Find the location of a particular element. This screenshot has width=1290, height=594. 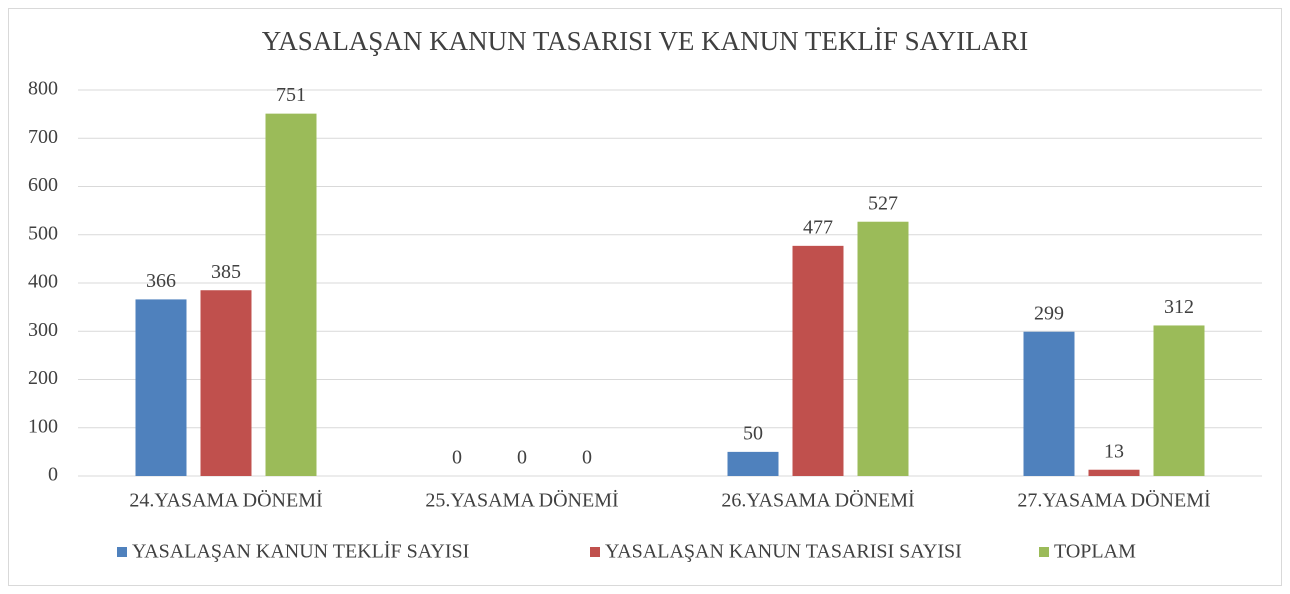

y-tick-label: 100 is located at coordinates (43, 426).